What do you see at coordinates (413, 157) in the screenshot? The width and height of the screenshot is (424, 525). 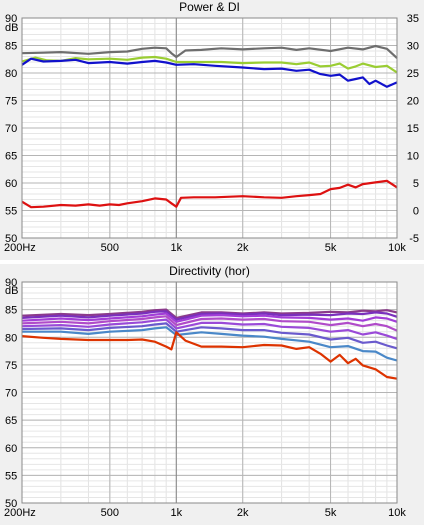 I see `y2-tick-label: 10` at bounding box center [413, 157].